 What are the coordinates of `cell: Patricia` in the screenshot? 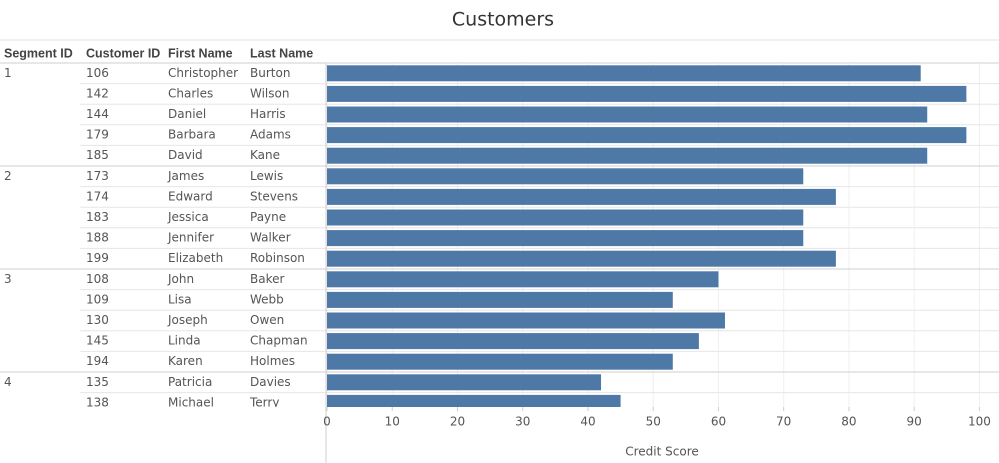 It's located at (190, 382).